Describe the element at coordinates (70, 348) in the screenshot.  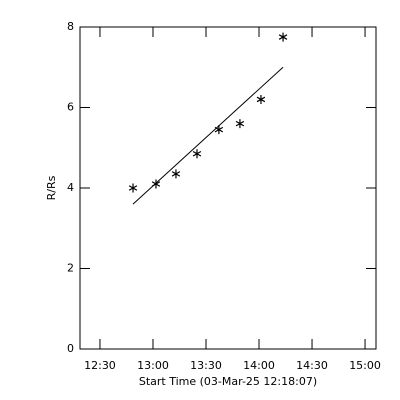
I see `y-tick-label: 0` at that location.